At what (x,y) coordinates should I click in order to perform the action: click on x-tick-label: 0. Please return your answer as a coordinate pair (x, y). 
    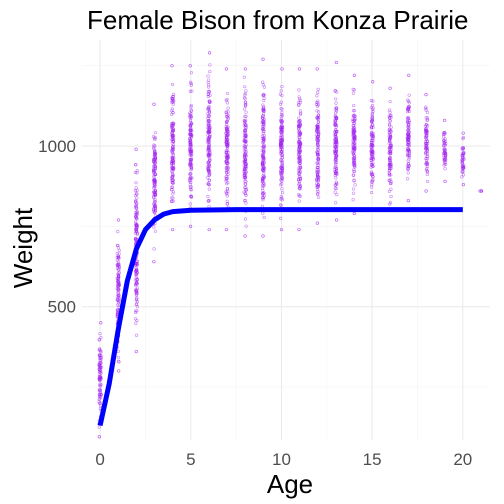
    Looking at the image, I should click on (99, 459).